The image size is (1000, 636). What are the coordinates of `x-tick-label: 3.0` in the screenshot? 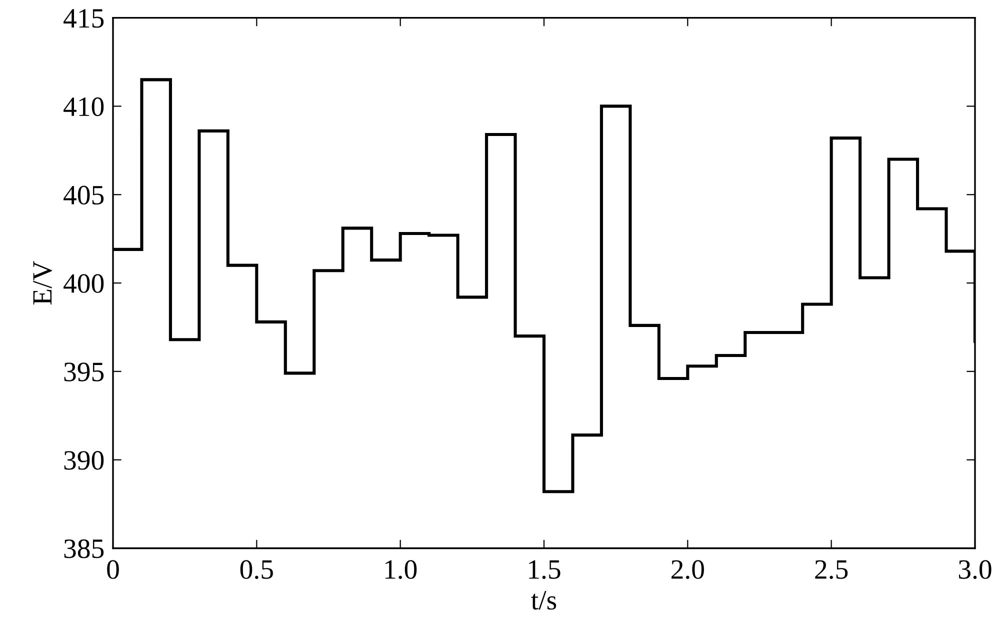 It's located at (975, 570).